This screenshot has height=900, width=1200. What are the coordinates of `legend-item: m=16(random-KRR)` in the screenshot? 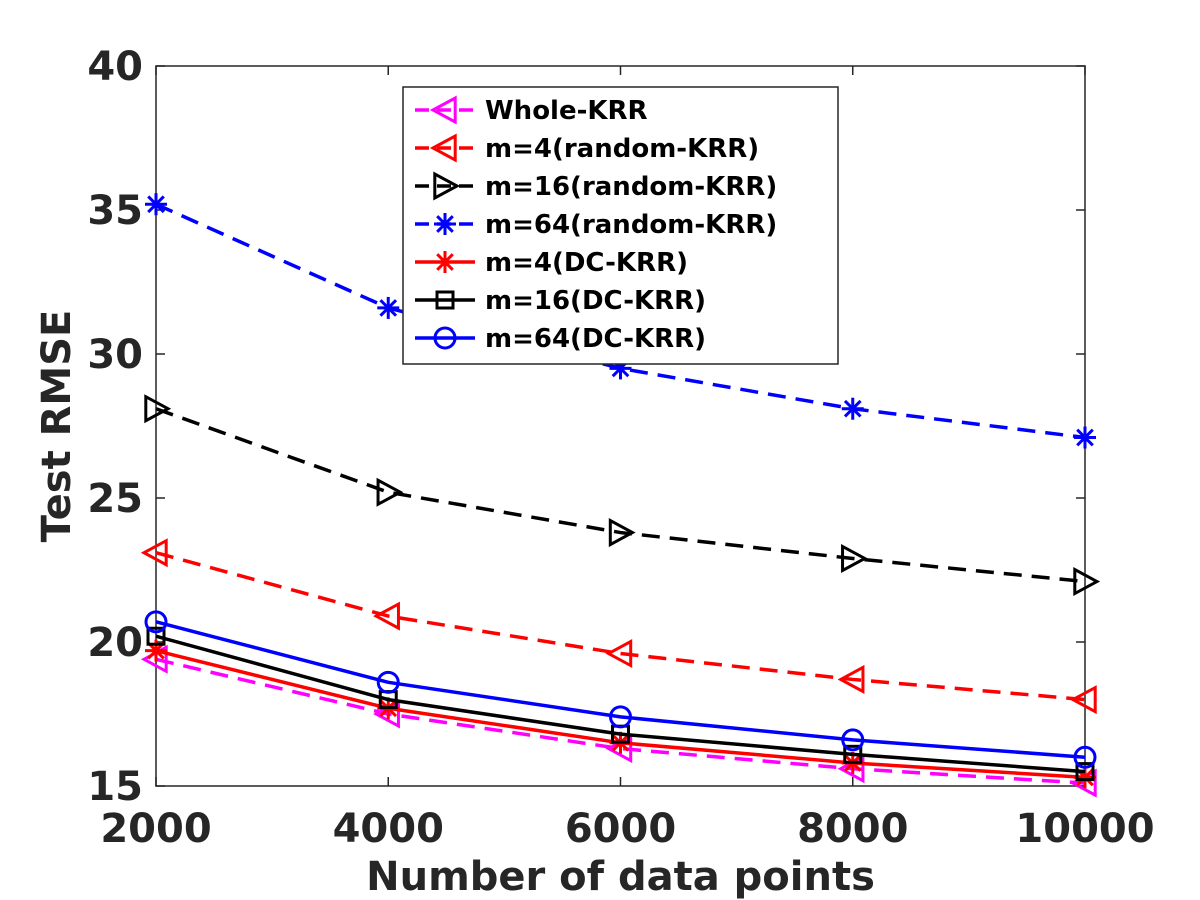 It's located at (596, 186).